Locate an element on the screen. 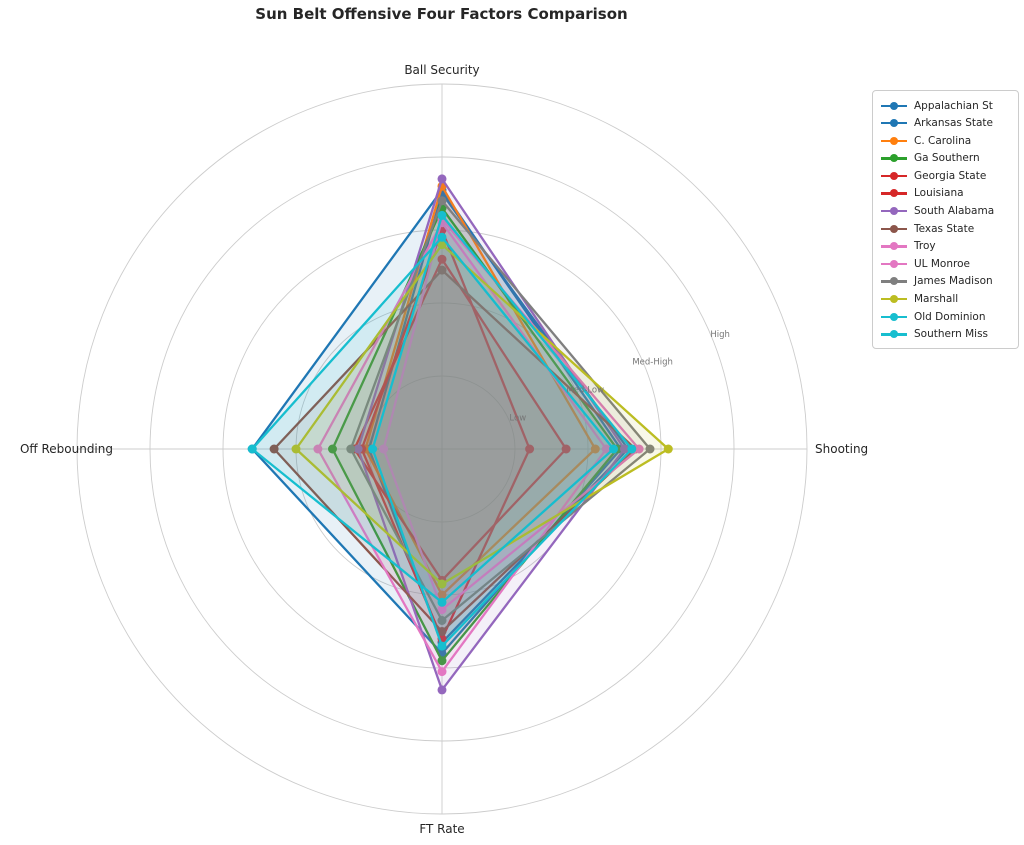 Image resolution: width=1024 pixels, height=845 pixels. legend-label: Old Dominion is located at coordinates (950, 316).